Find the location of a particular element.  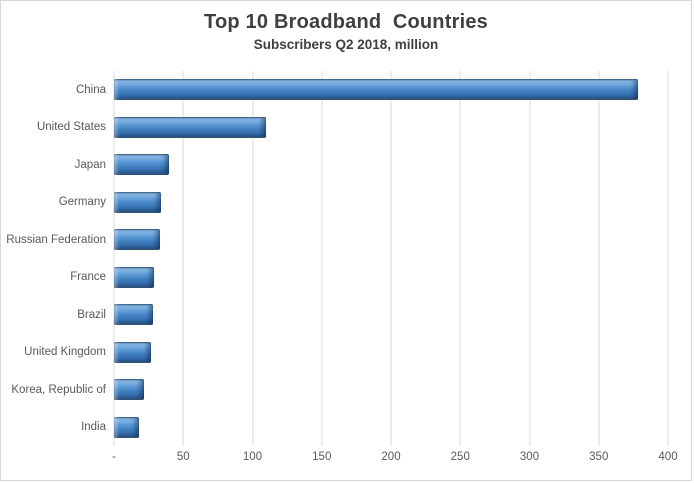

bar-brazil is located at coordinates (133, 315).